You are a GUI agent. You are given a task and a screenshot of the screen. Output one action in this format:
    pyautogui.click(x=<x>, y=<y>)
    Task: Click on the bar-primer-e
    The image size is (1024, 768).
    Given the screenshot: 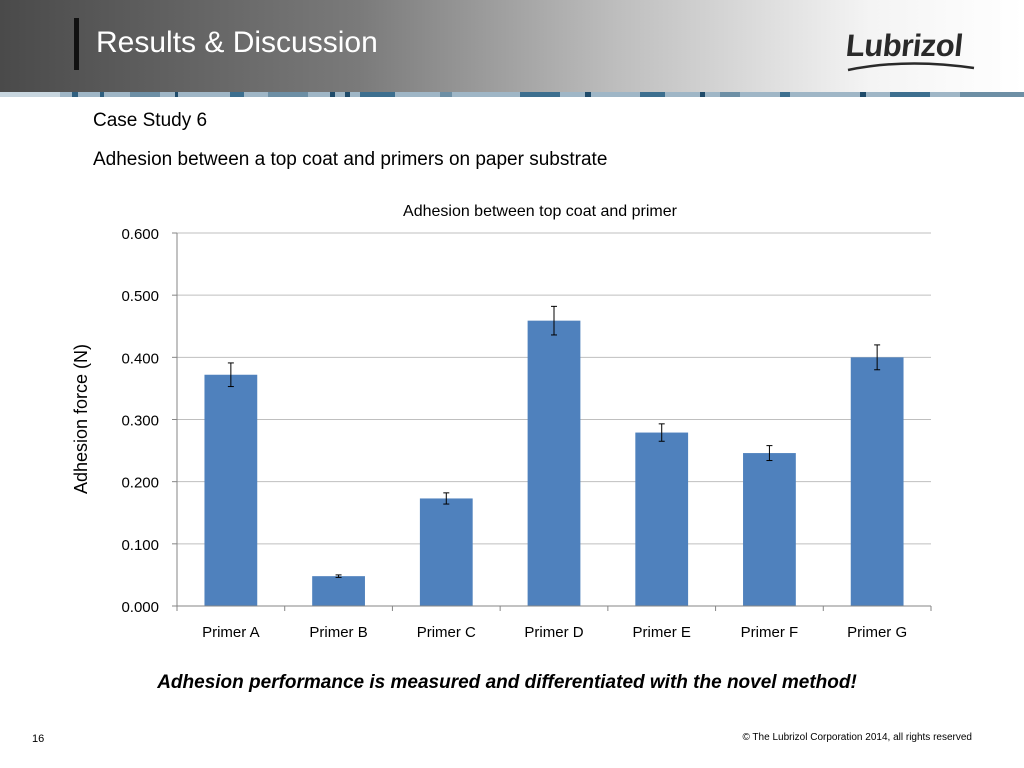 What is the action you would take?
    pyautogui.click(x=662, y=519)
    